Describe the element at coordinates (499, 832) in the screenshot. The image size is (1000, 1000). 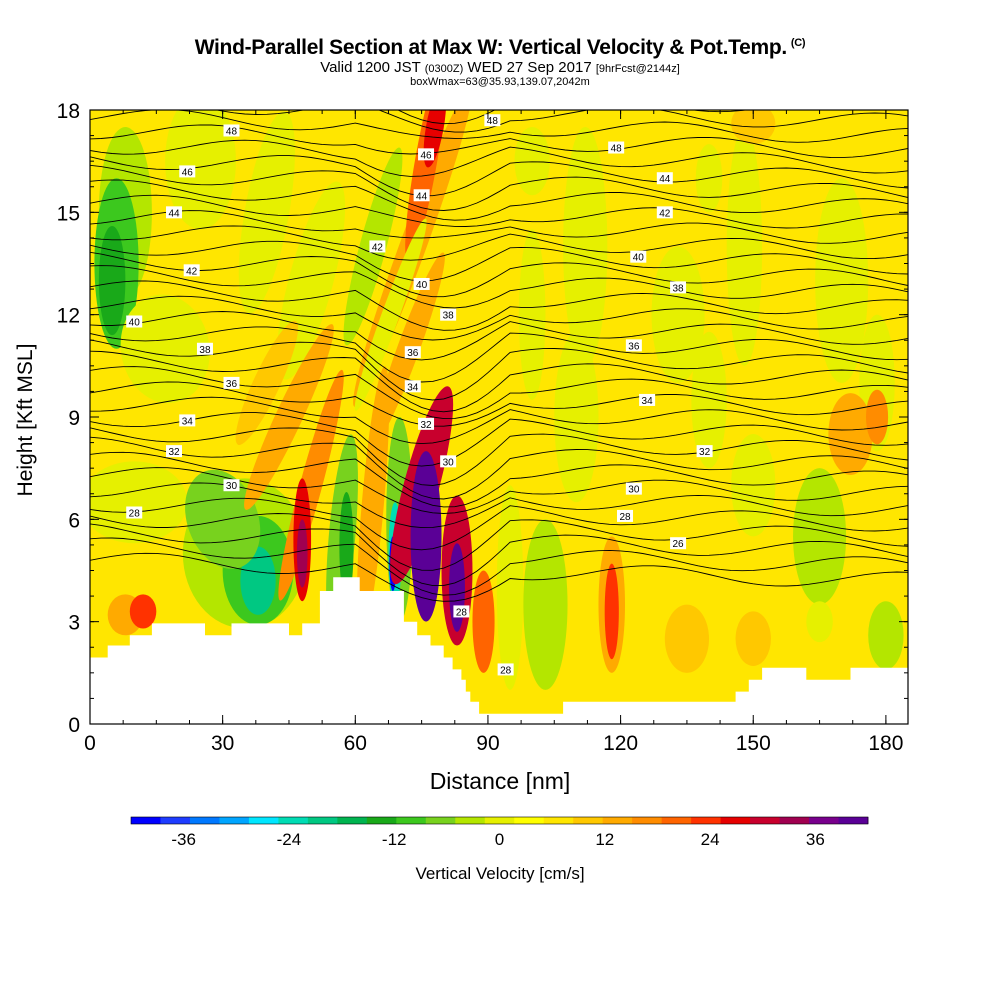
I see `colorbar: -36 -24 -12 0 12 24 36` at that location.